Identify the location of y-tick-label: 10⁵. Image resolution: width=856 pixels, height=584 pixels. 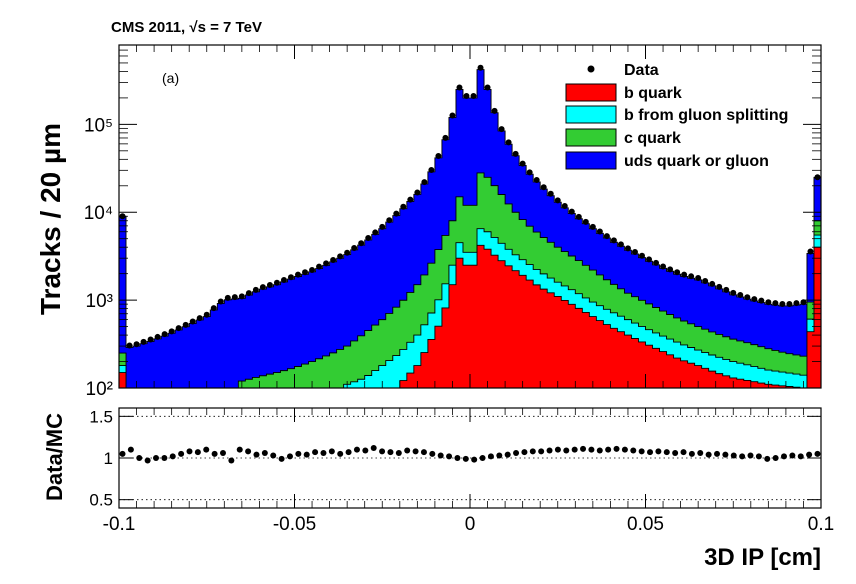
(98, 125).